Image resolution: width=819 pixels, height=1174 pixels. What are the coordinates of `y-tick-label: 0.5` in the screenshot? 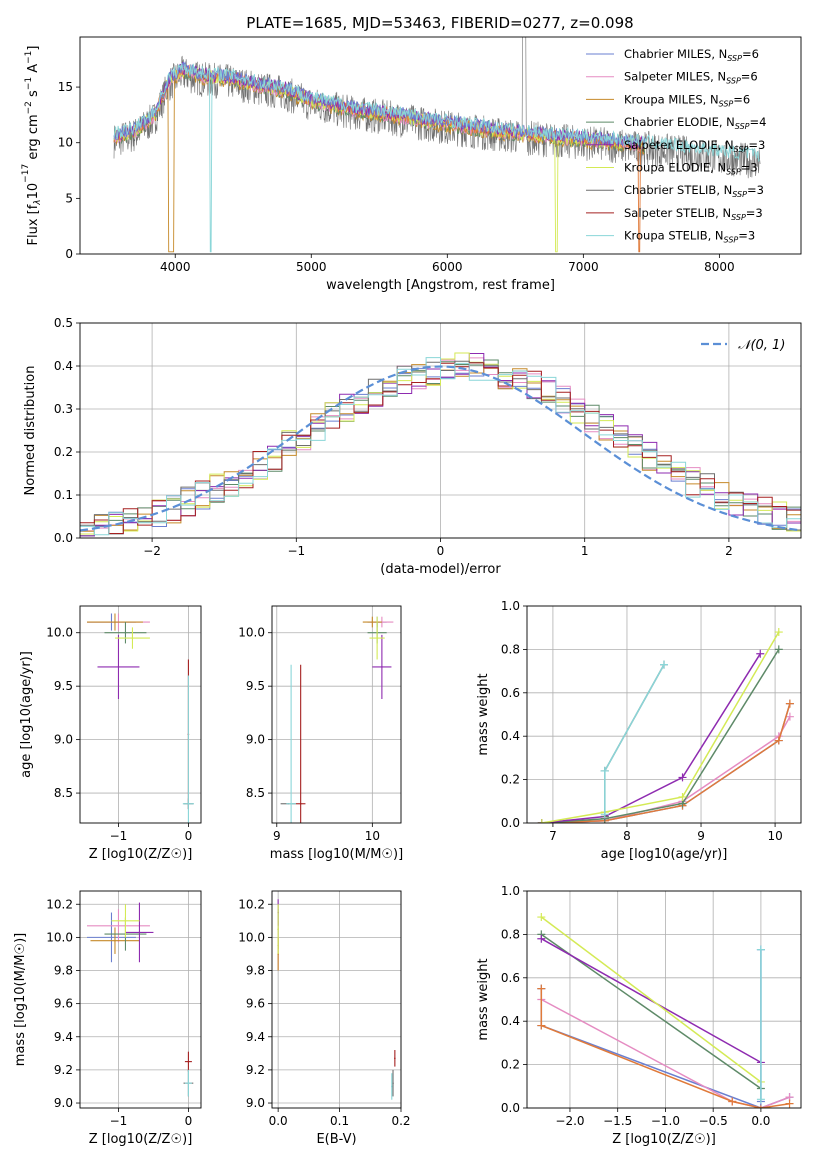 It's located at (63, 323).